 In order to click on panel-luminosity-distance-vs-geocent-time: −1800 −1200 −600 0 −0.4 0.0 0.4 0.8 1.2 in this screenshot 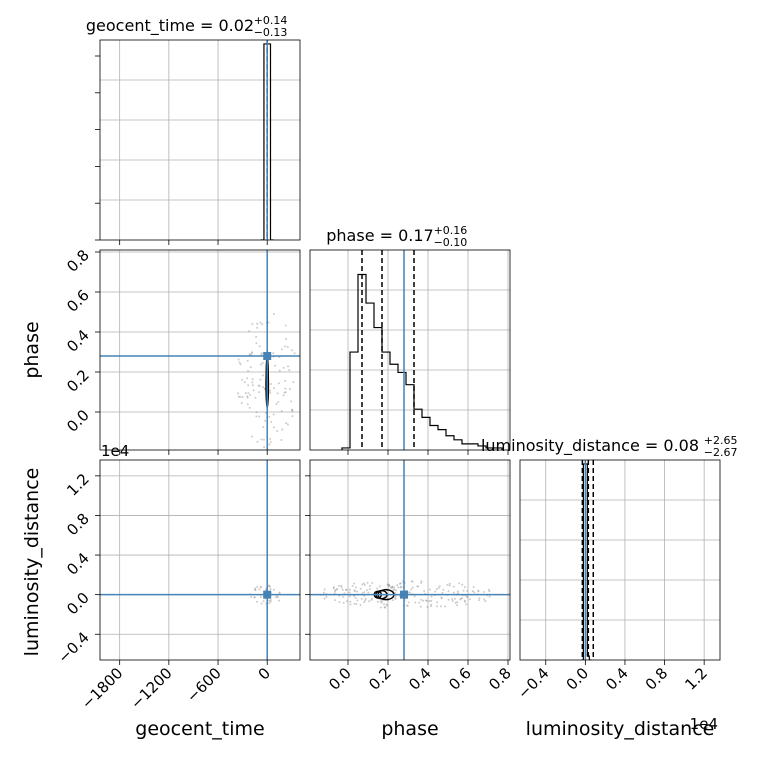, I will do `click(177, 586)`.